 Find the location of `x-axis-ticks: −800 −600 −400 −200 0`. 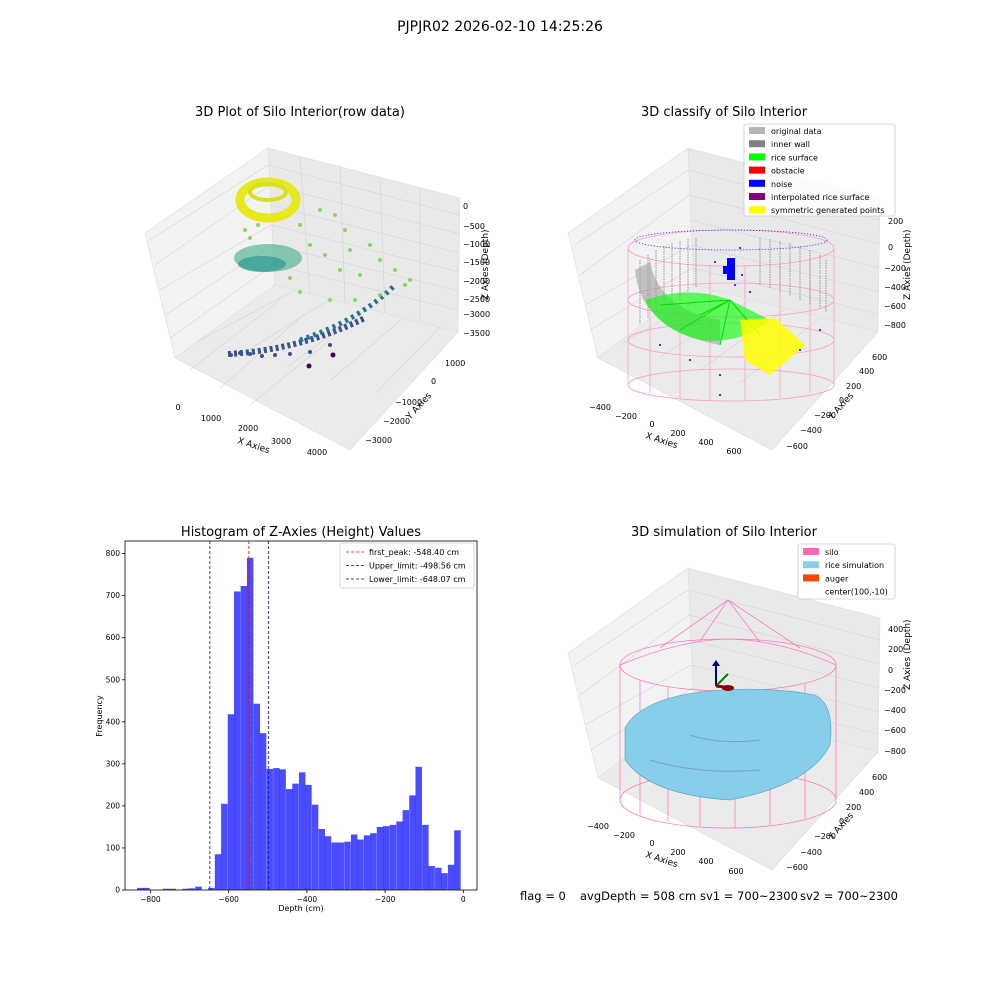

x-axis-ticks: −800 −600 −400 −200 0 is located at coordinates (303, 897).